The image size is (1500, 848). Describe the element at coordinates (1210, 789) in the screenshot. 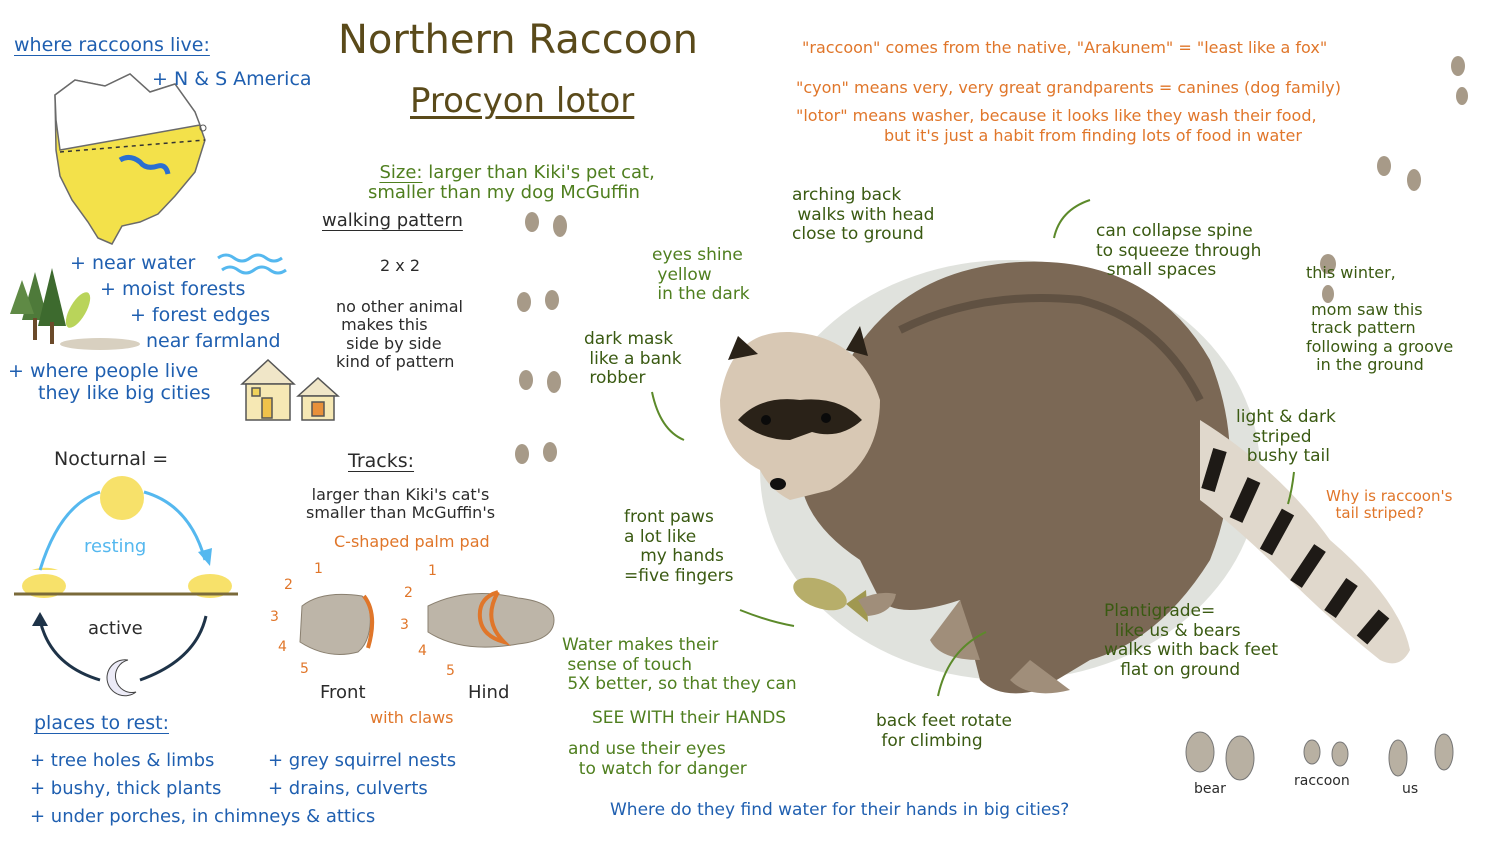

I see `compare-bear: bear` at that location.